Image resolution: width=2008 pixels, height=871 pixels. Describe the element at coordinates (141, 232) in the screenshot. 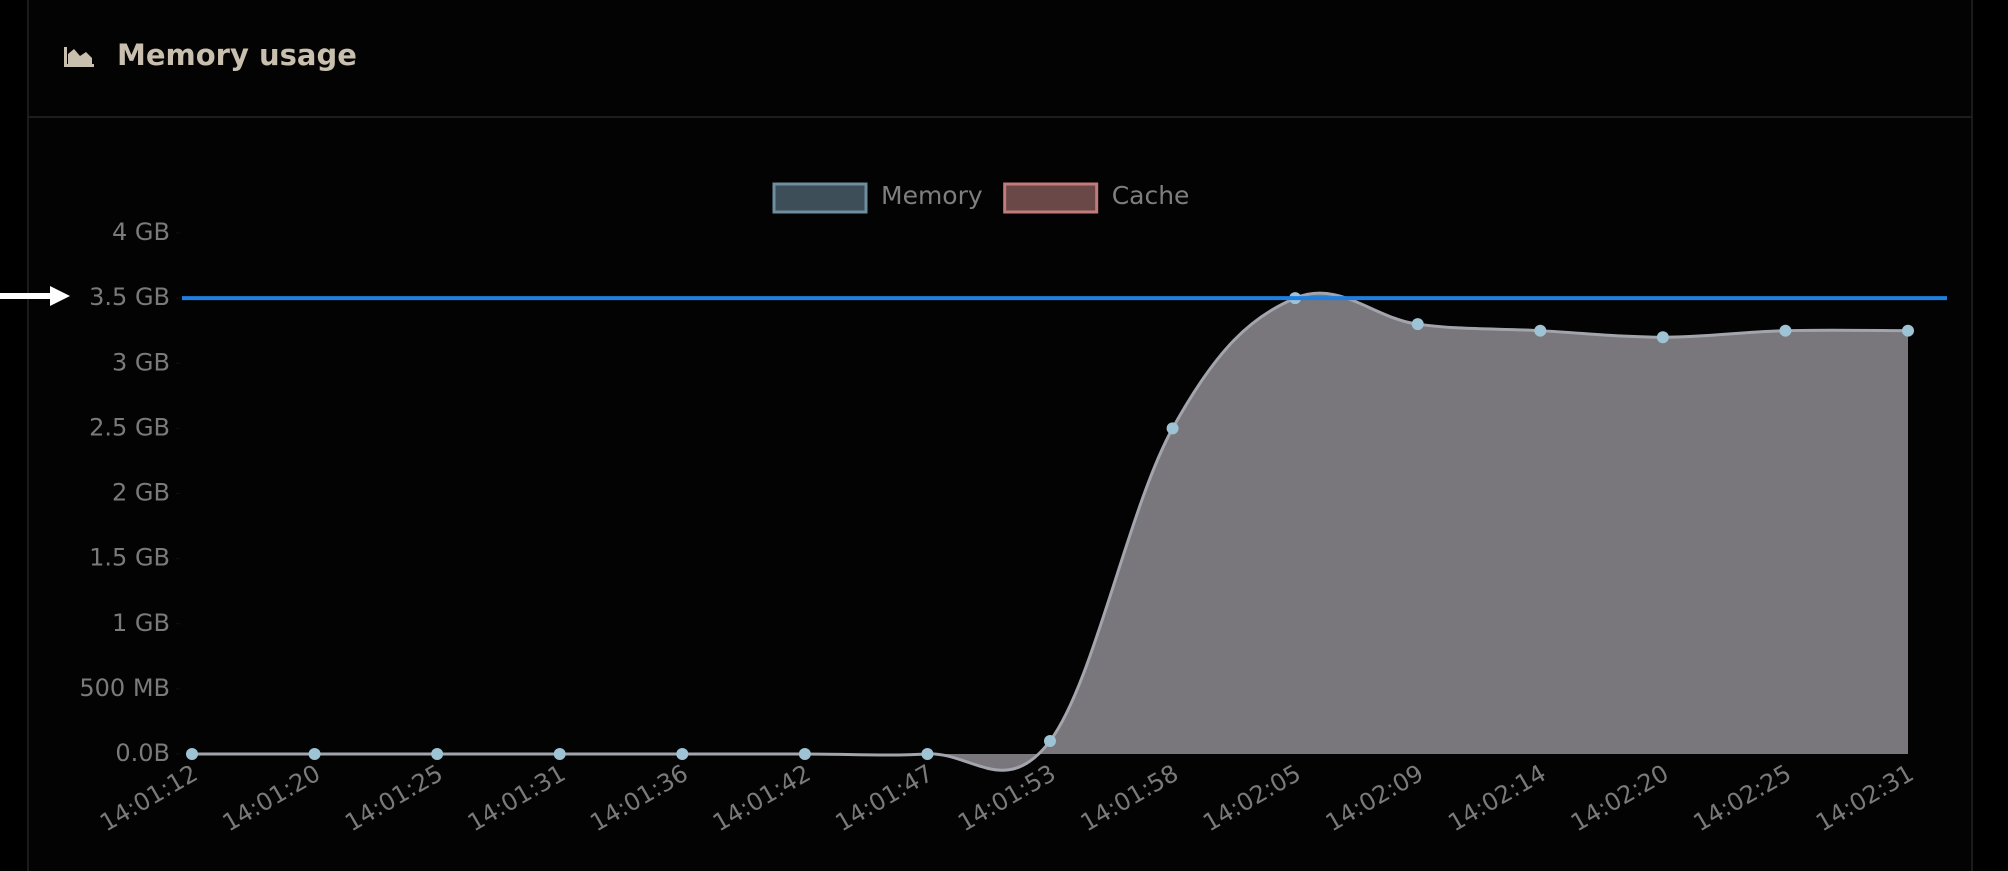

I see `y-tick-label: 4 GB` at that location.